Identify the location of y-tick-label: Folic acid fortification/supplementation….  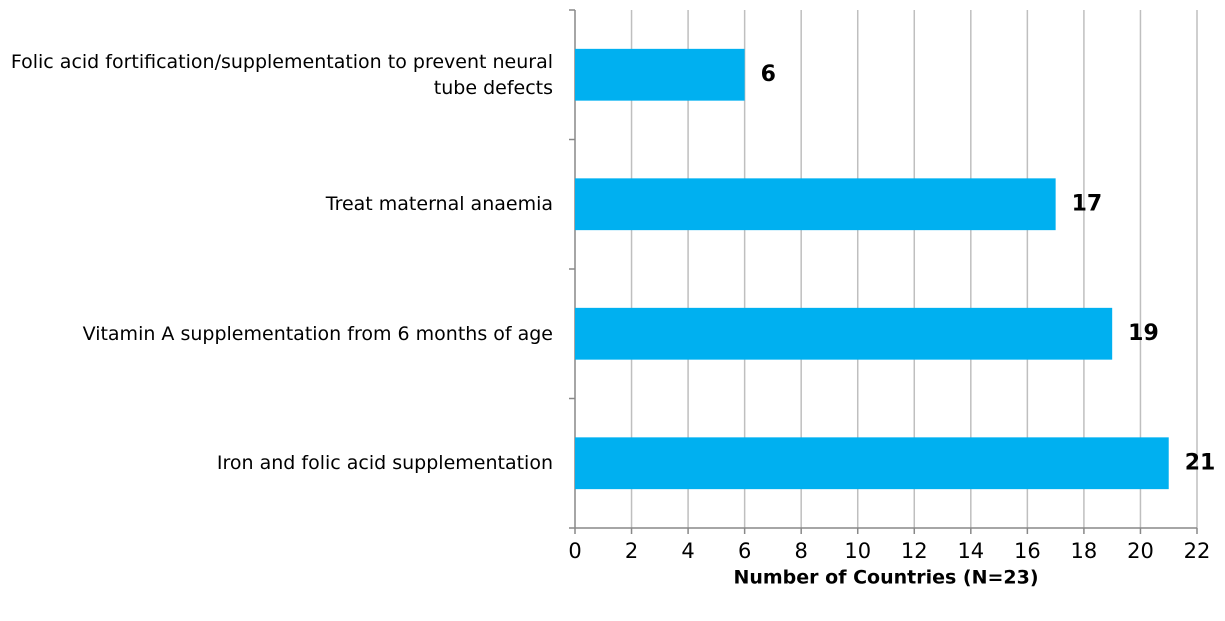
(281, 74).